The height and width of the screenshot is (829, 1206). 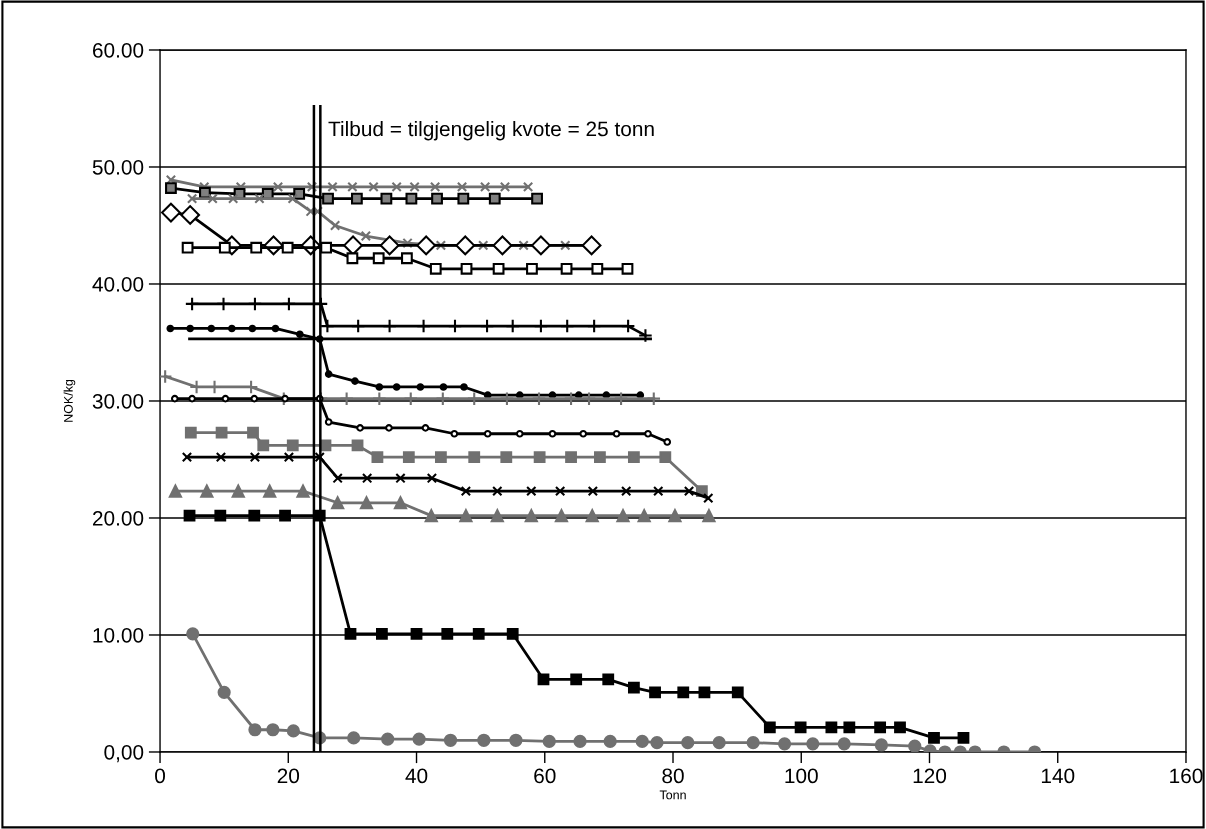 I want to click on x-axis-title: Tonn, so click(x=672, y=795).